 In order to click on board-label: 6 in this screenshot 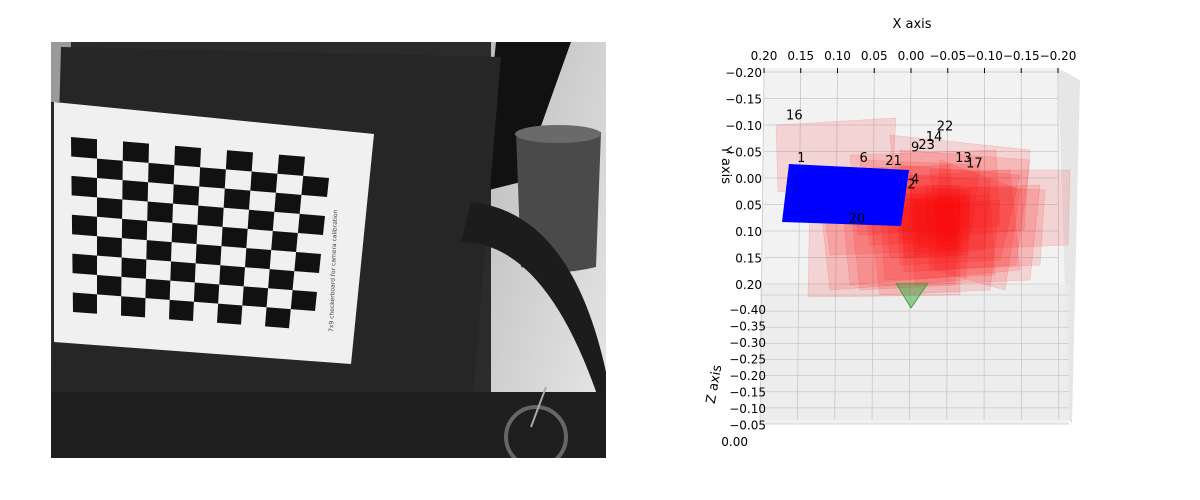, I will do `click(864, 158)`.